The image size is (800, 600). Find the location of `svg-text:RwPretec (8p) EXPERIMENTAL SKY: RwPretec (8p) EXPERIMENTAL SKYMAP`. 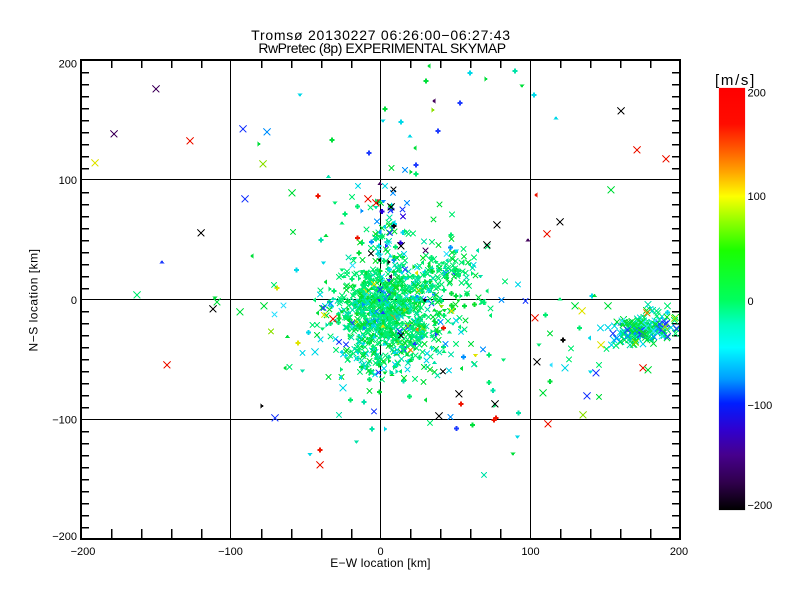

svg-text:RwPretec (8p) EXPERIMENTAL SKY: RwPretec (8p) EXPERIMENTAL SKYMAP is located at coordinates (381, 48).